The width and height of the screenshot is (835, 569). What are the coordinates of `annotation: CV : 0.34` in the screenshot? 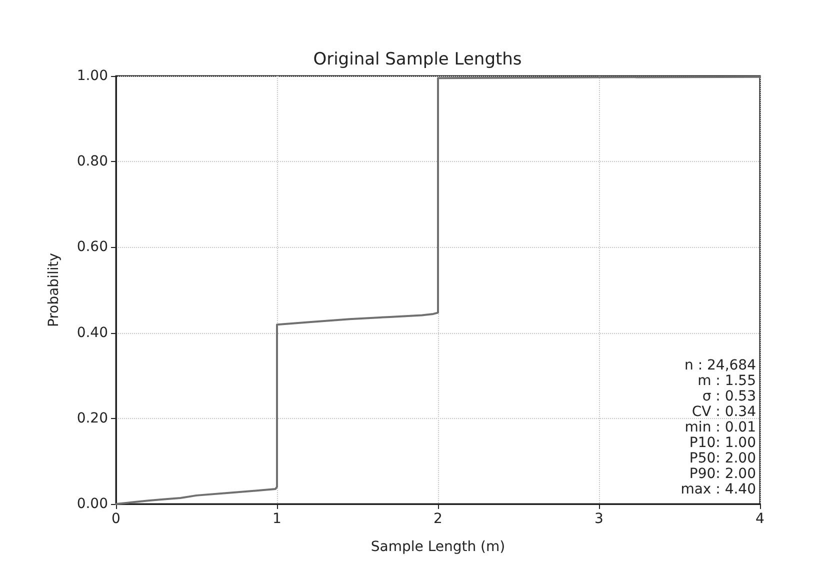 It's located at (724, 412).